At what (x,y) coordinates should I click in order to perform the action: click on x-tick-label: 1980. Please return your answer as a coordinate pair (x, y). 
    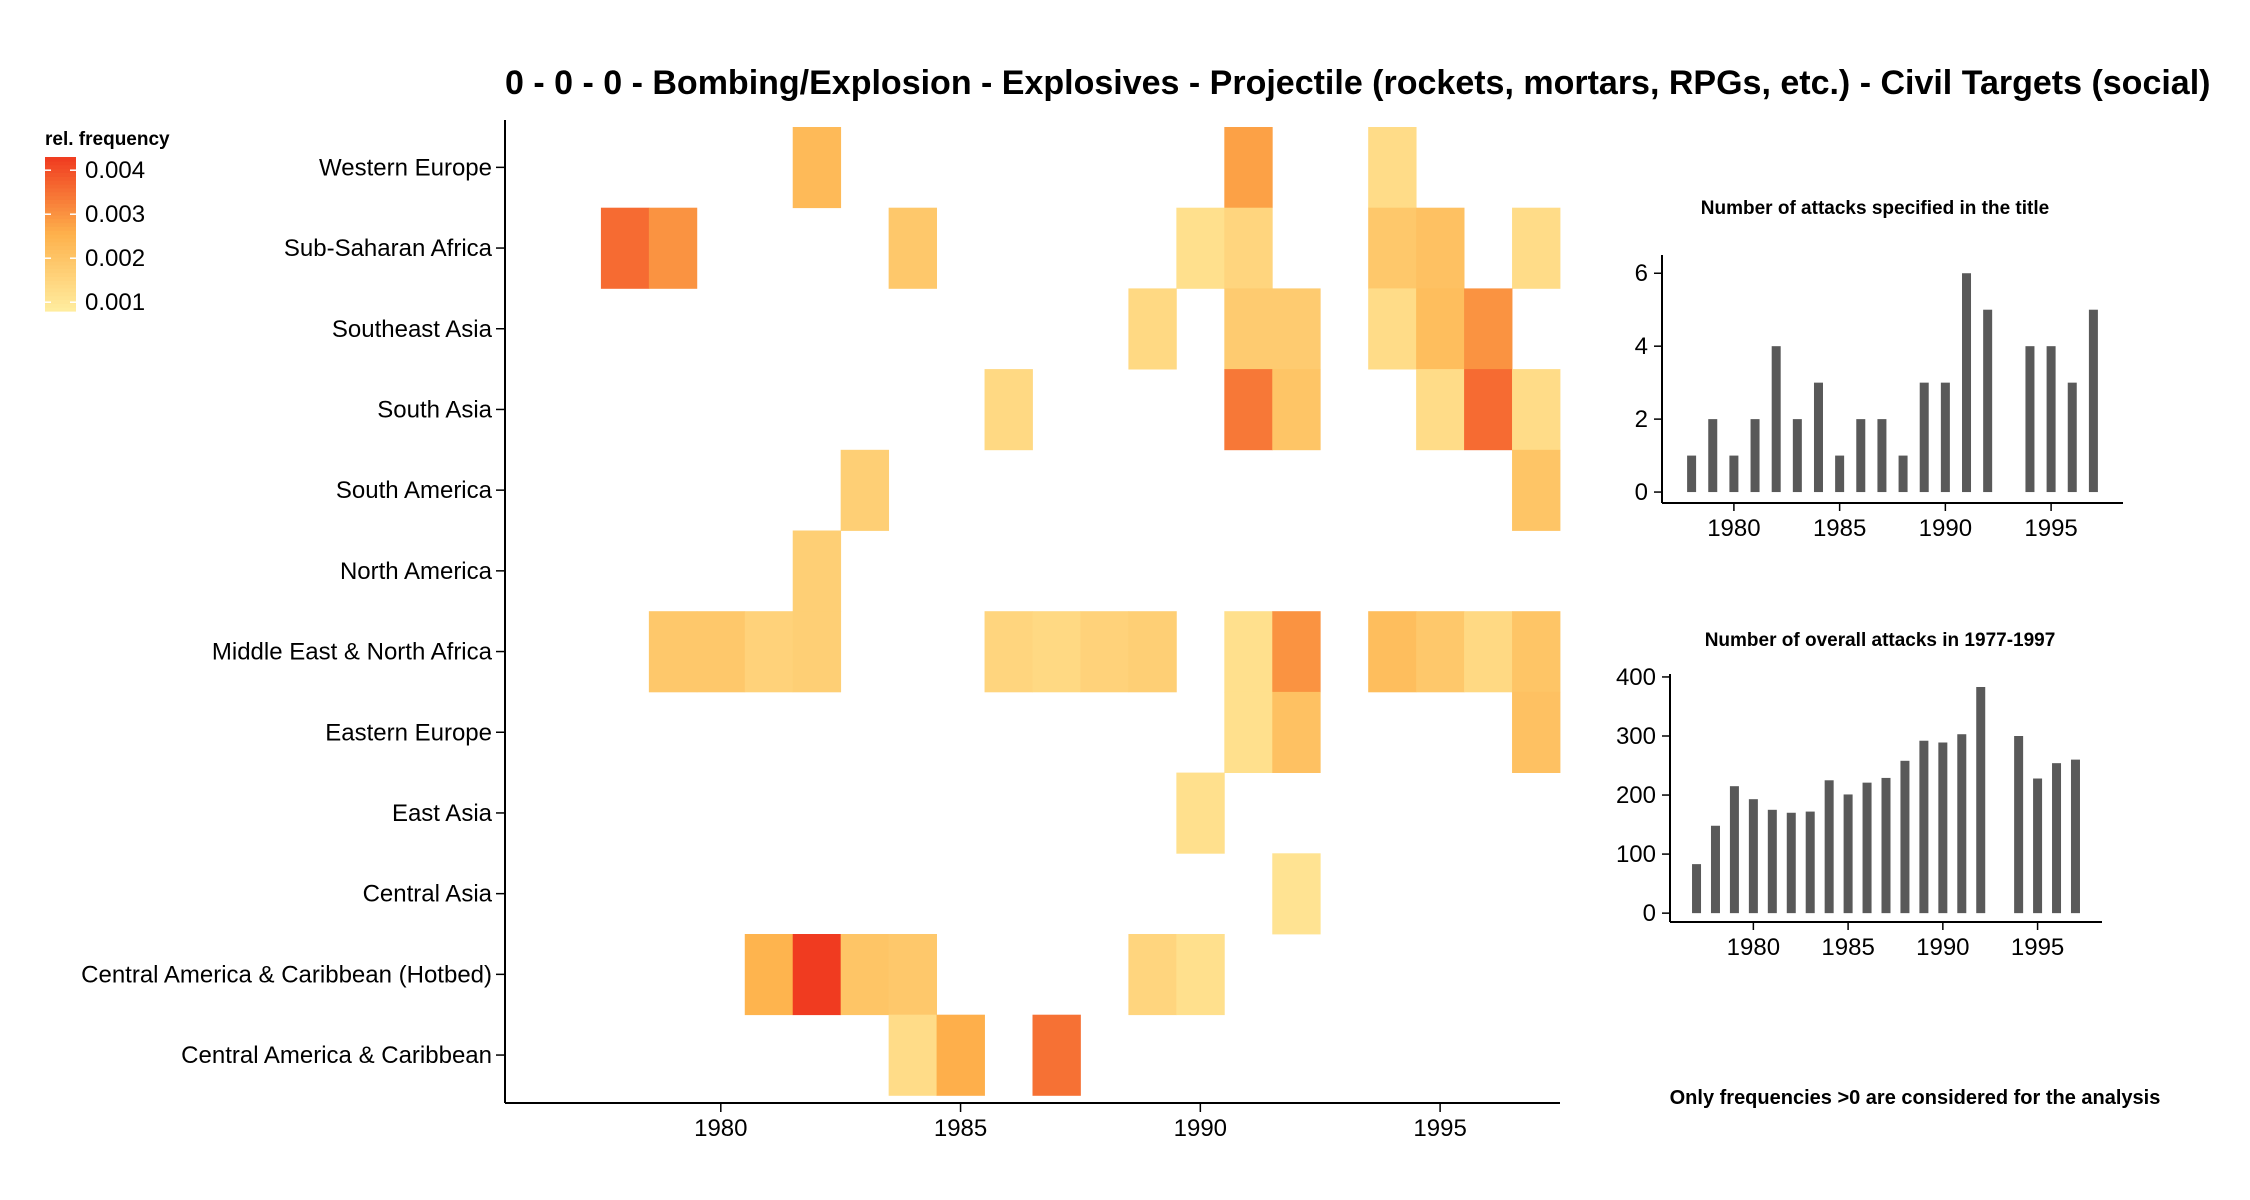
    Looking at the image, I should click on (1733, 528).